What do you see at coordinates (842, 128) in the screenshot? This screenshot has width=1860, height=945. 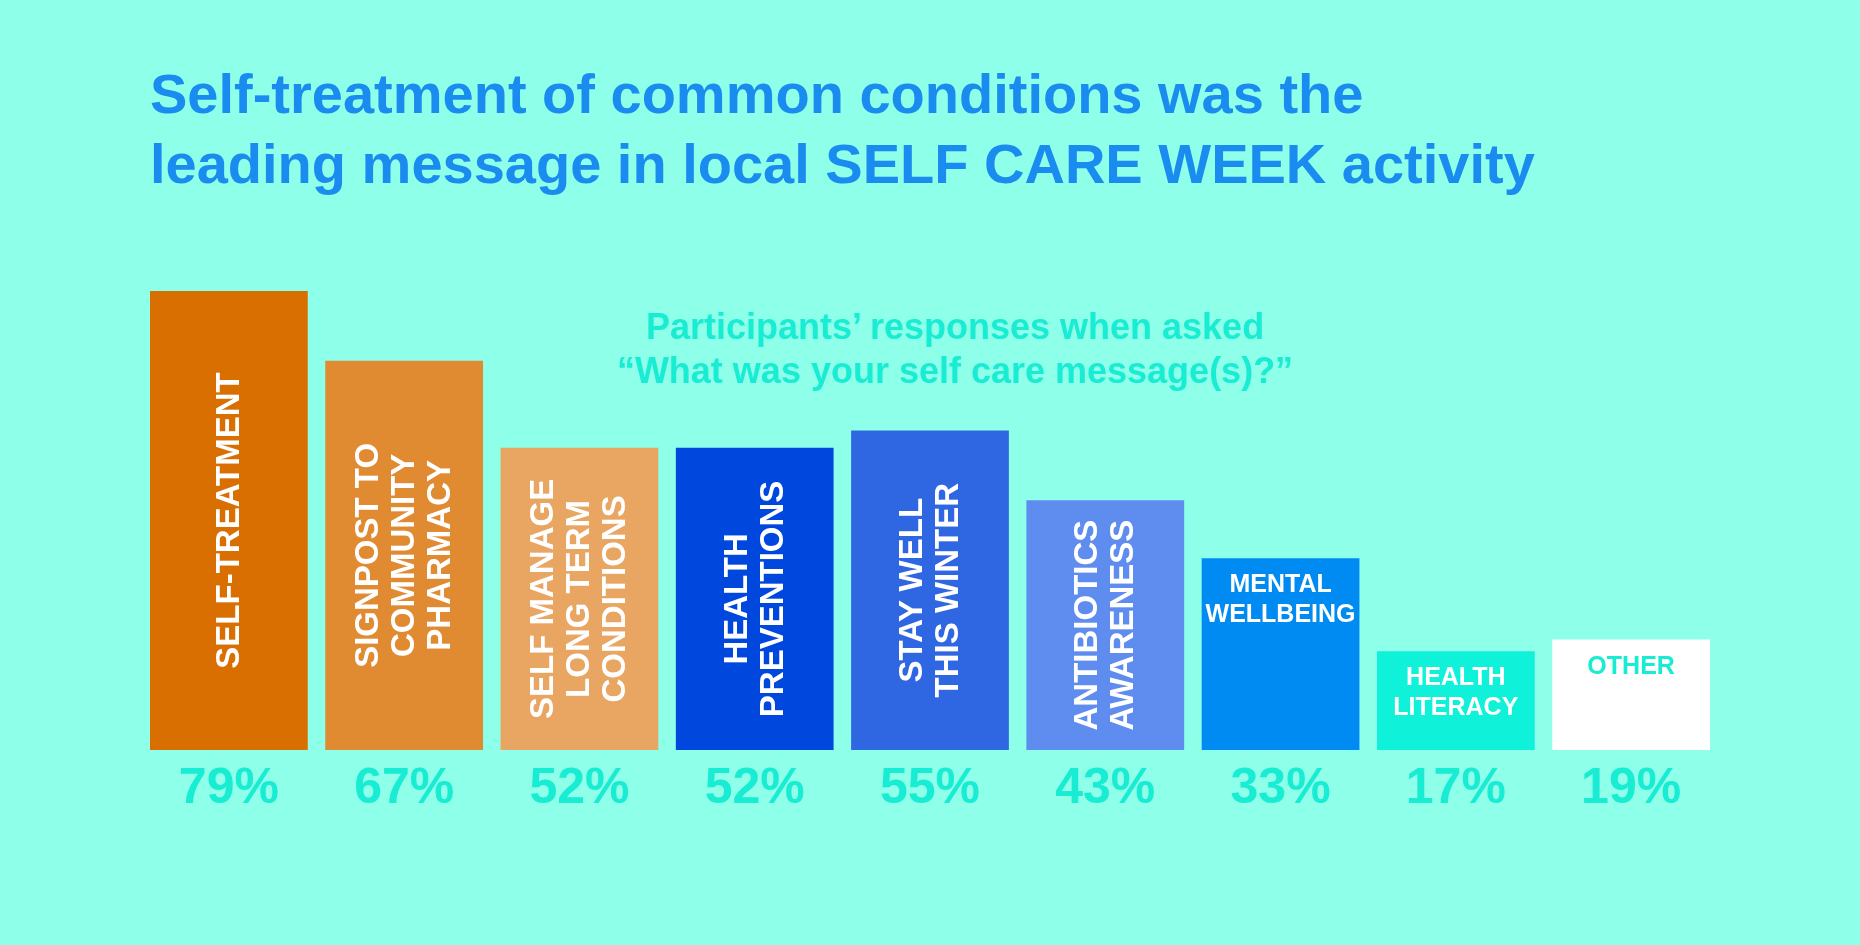 I see `chart-title: Self-treatment of common conditions was the leading message in local SELF CARE WEEK activity` at bounding box center [842, 128].